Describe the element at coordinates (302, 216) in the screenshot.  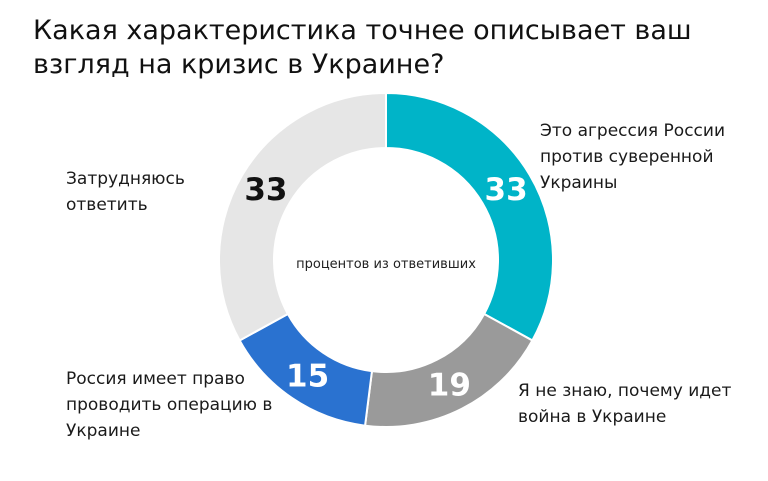
I see `slice-hard-to-say` at that location.